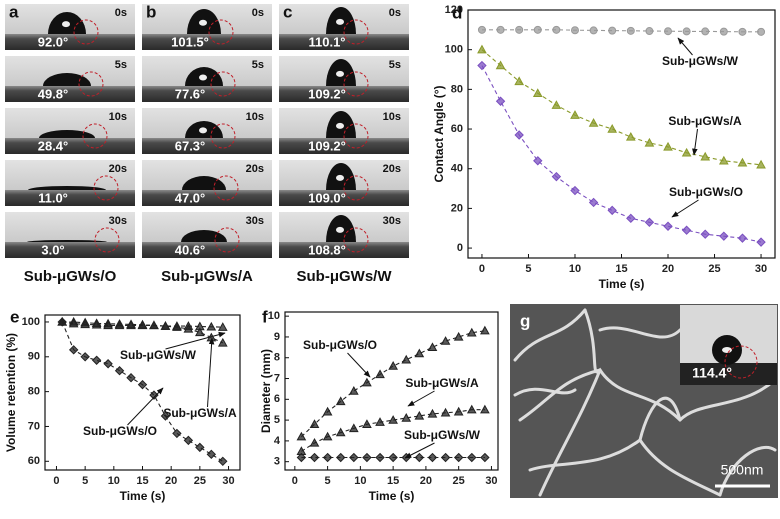  I want to click on series-line, so click(621, 107).